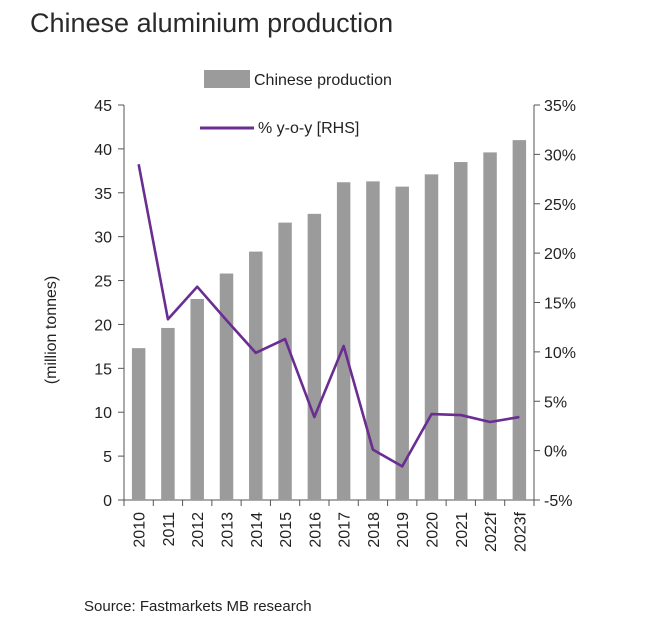 Image resolution: width=670 pixels, height=633 pixels. I want to click on x-tick-label: 2011, so click(169, 529).